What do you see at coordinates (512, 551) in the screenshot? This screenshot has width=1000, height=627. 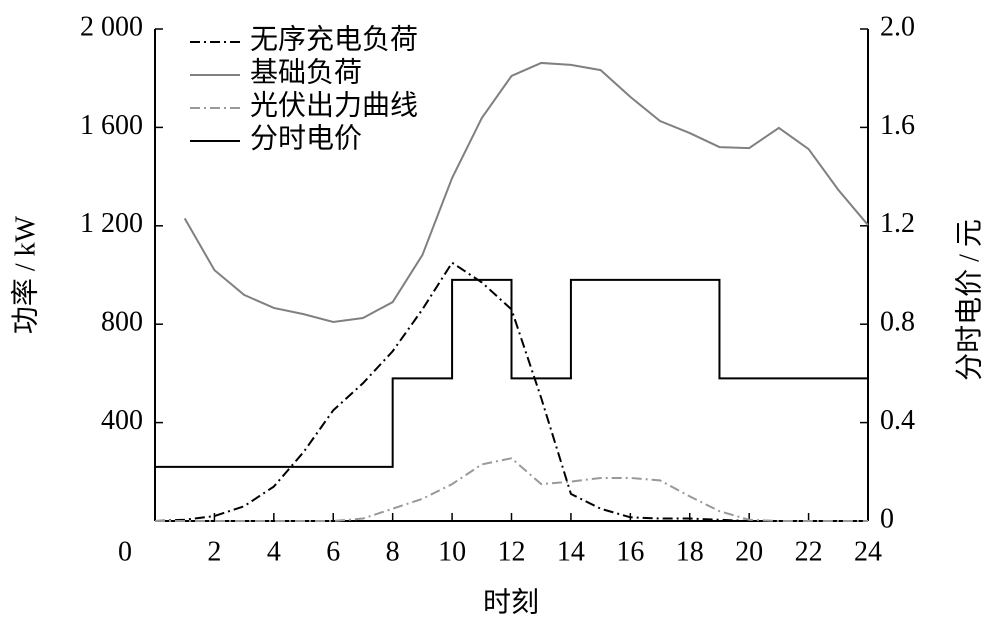 I see `x-tick-label: 12` at bounding box center [512, 551].